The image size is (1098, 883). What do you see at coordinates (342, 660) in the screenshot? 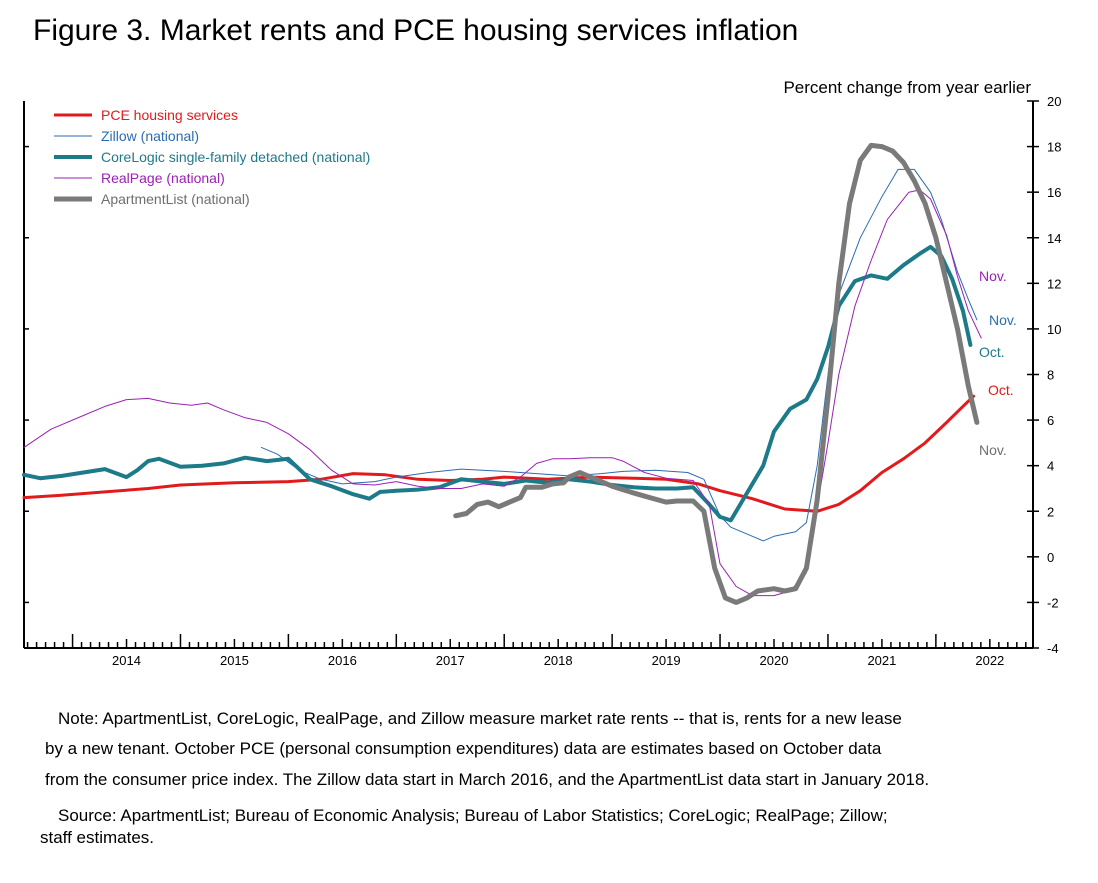
I see `x-tick-label: 2016` at bounding box center [342, 660].